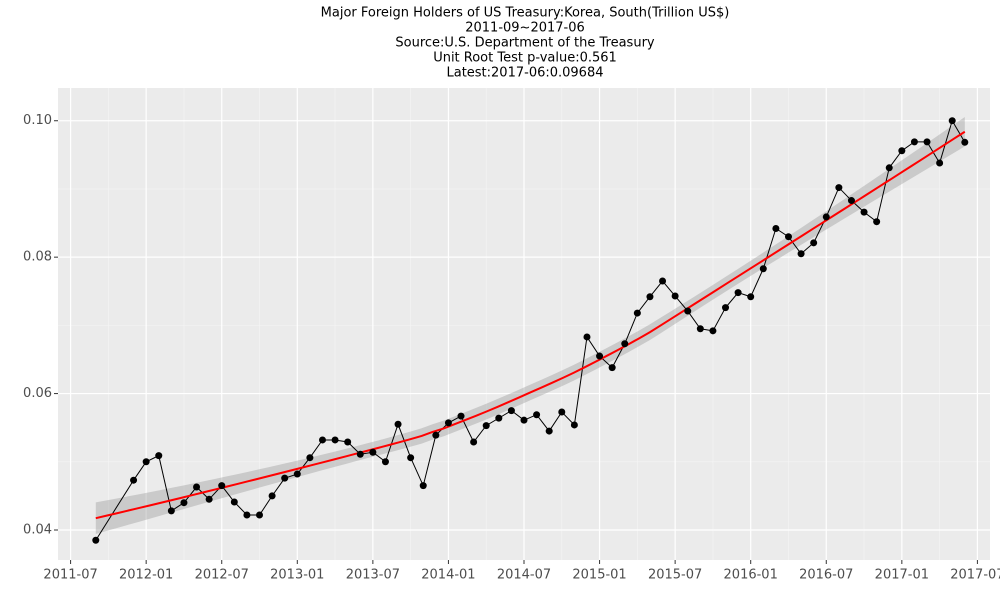  What do you see at coordinates (373, 575) in the screenshot?
I see `x-tick-label: 2013-07` at bounding box center [373, 575].